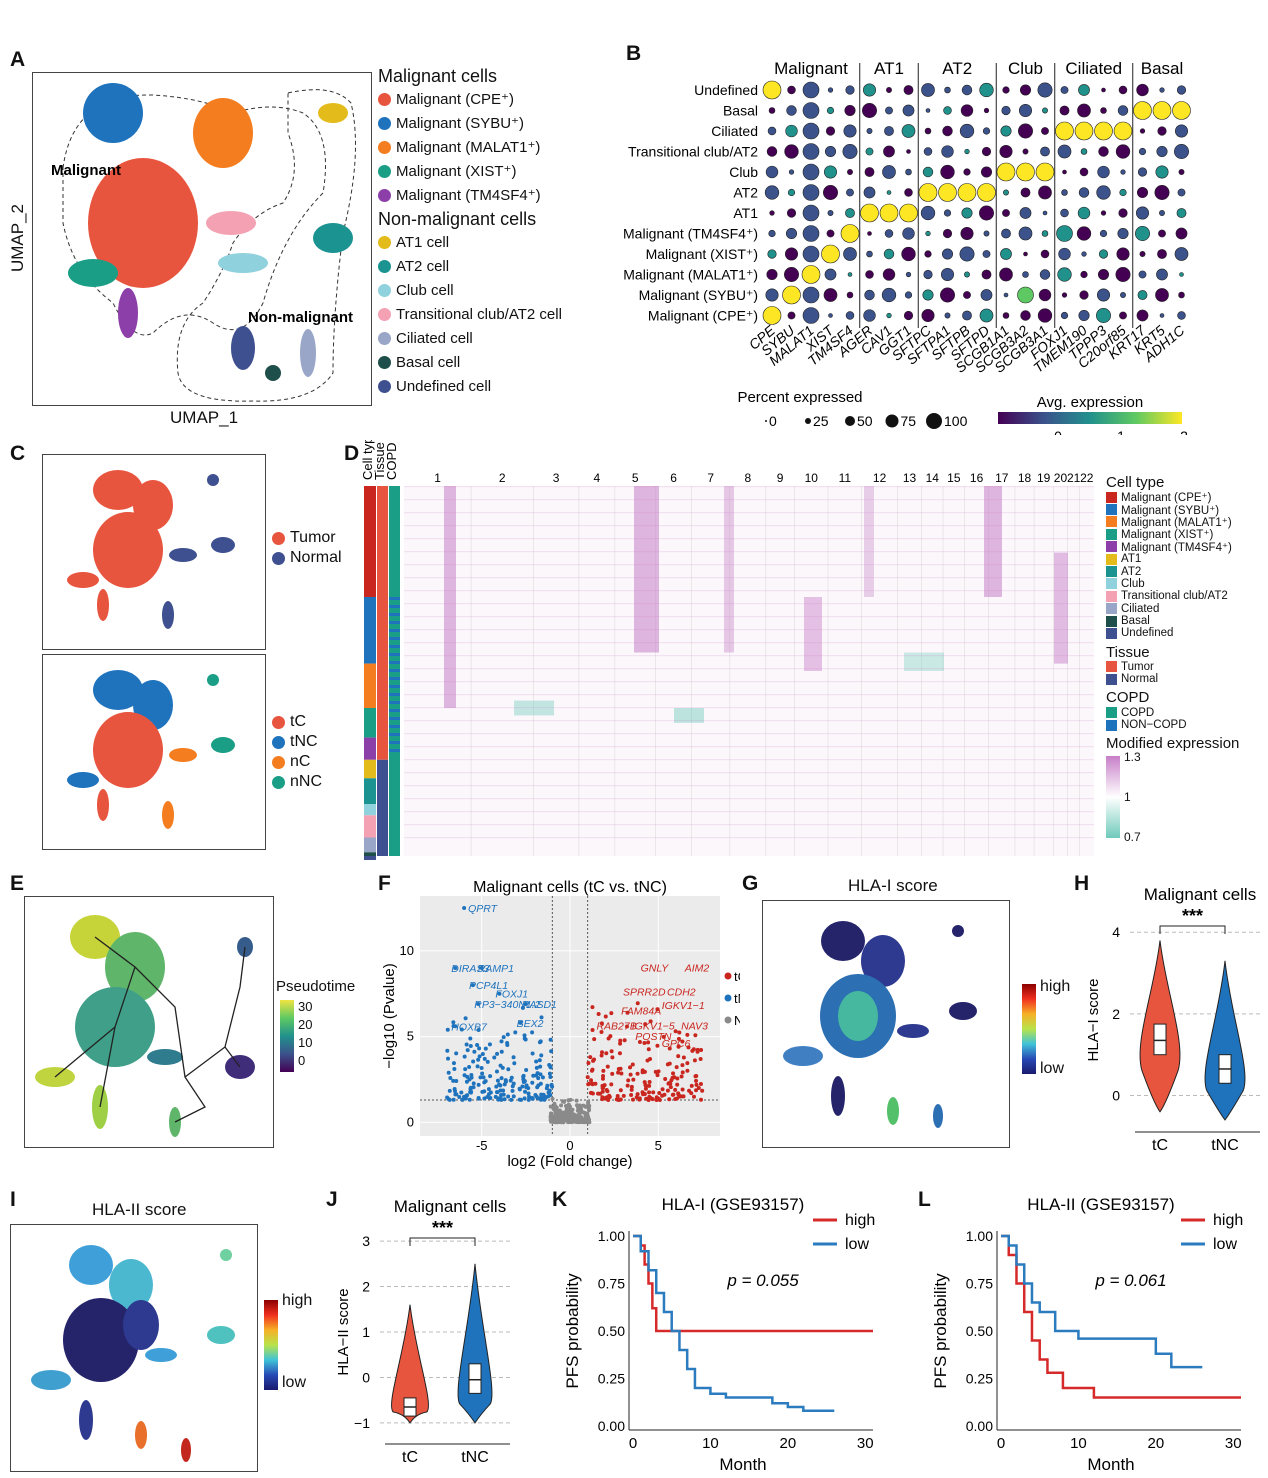 The height and width of the screenshot is (1478, 1268). I want to click on volcano-gene-label: NAV3, so click(694, 1027).